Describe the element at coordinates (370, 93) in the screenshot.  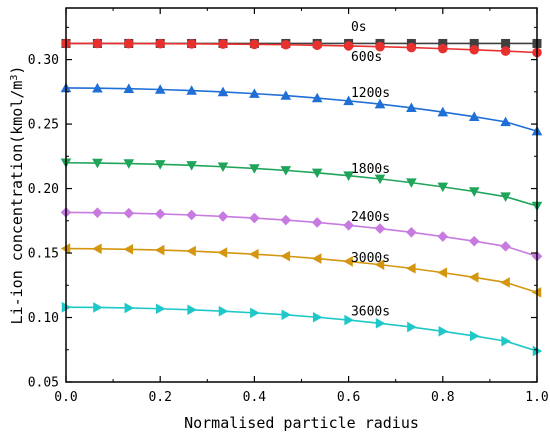
I see `series-annotation: 1200s` at that location.